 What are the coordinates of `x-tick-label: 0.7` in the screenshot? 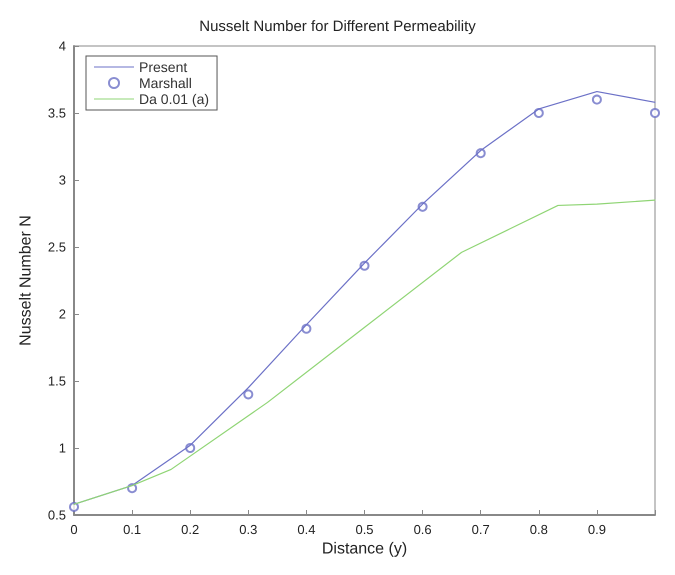 It's located at (481, 529).